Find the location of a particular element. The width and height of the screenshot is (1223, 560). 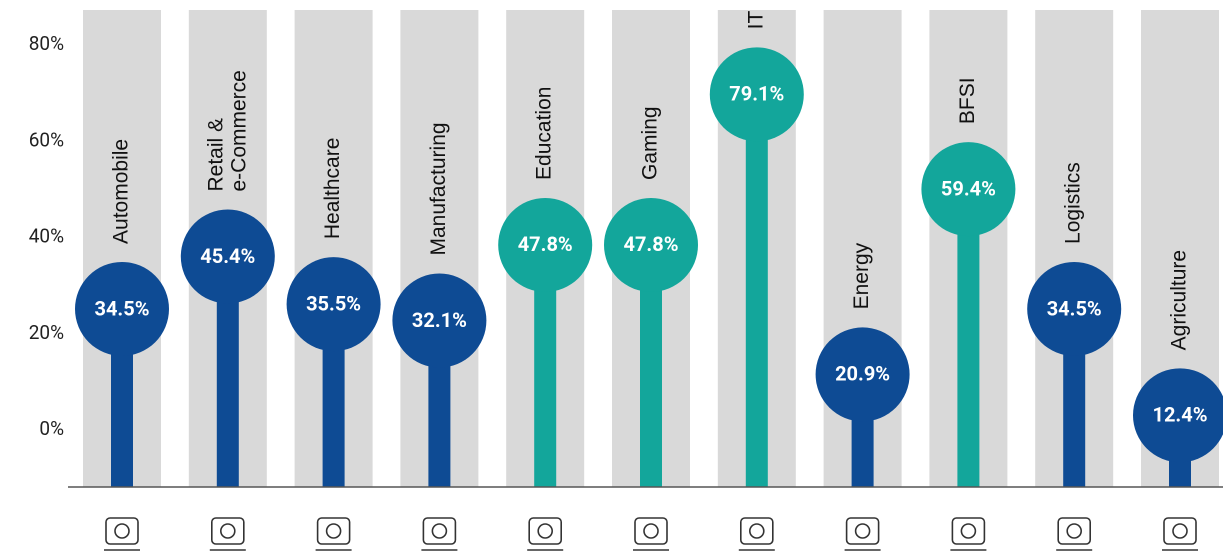

value-label: 45.4% is located at coordinates (227, 256).